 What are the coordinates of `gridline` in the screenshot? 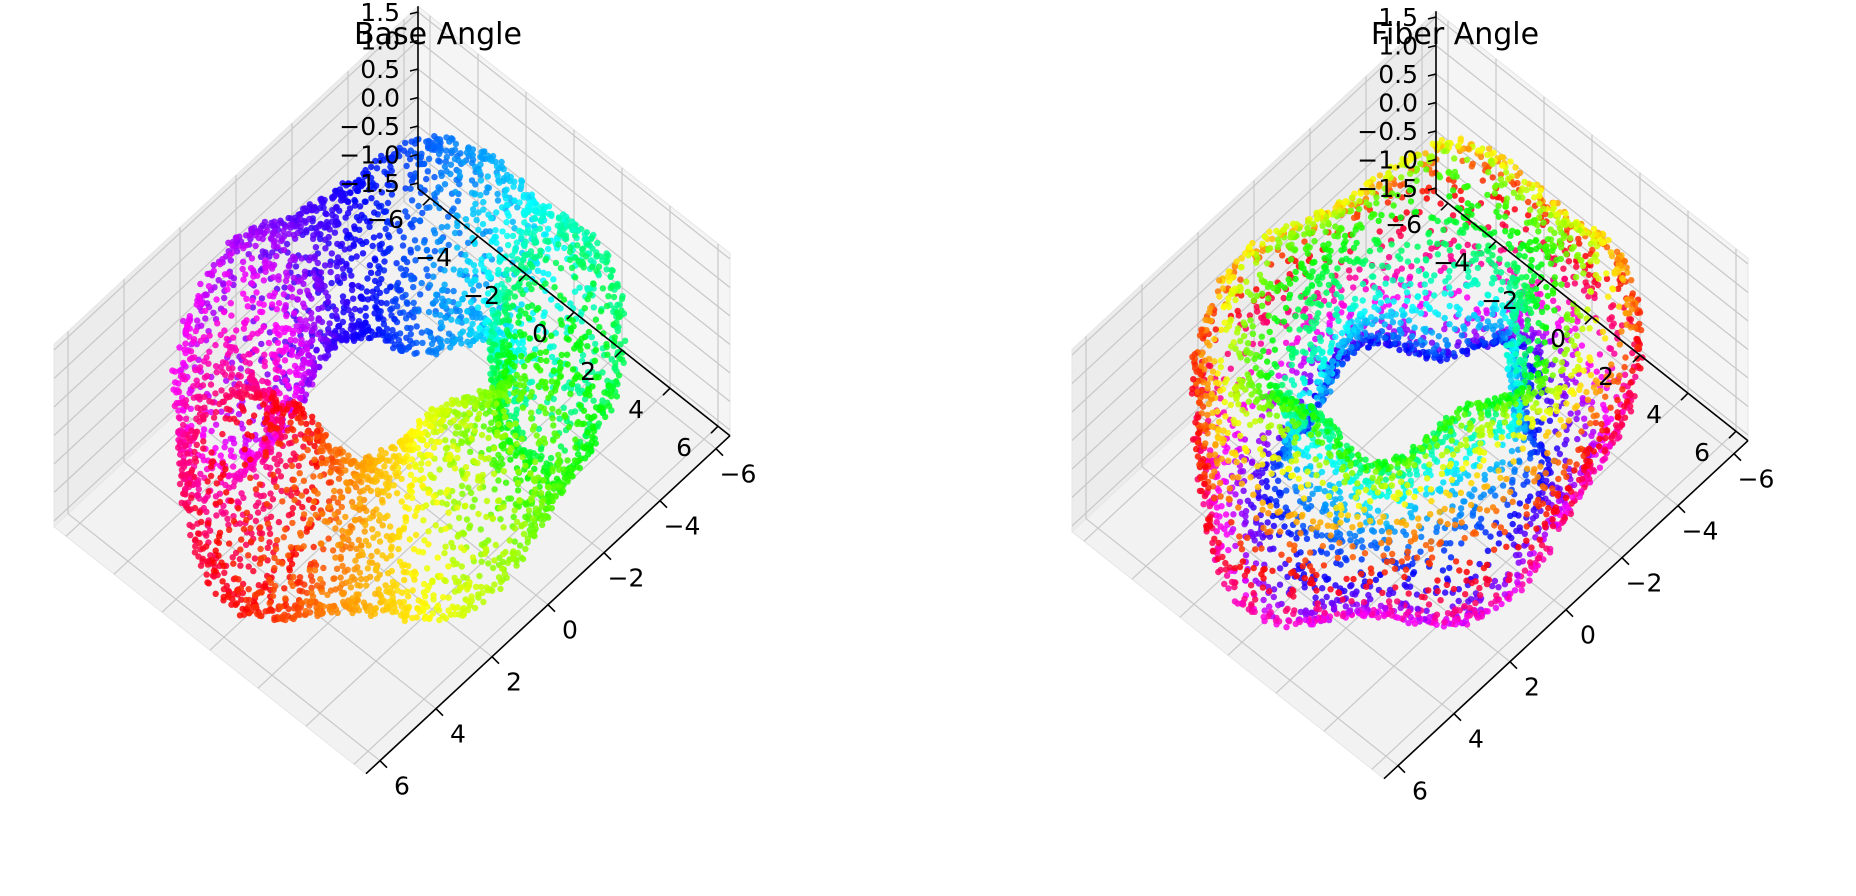 It's located at (236, 266).